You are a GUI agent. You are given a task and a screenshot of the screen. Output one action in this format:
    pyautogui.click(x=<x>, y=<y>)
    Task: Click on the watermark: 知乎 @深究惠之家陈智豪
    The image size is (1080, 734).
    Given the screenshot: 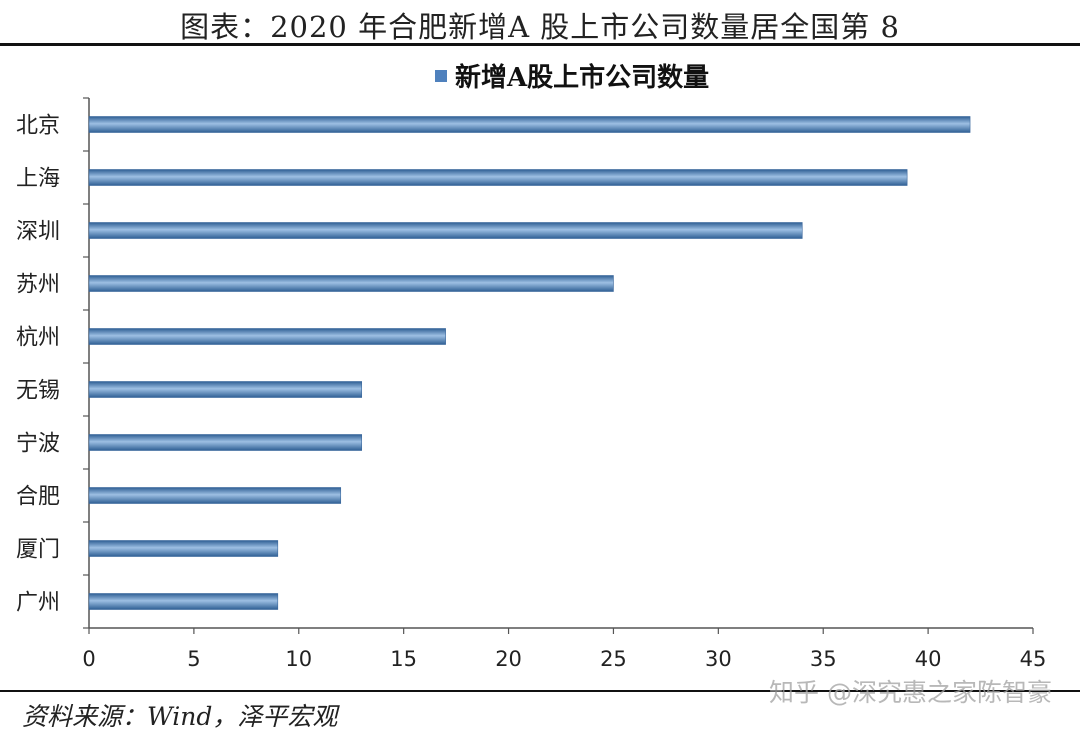 What is the action you would take?
    pyautogui.click(x=910, y=692)
    